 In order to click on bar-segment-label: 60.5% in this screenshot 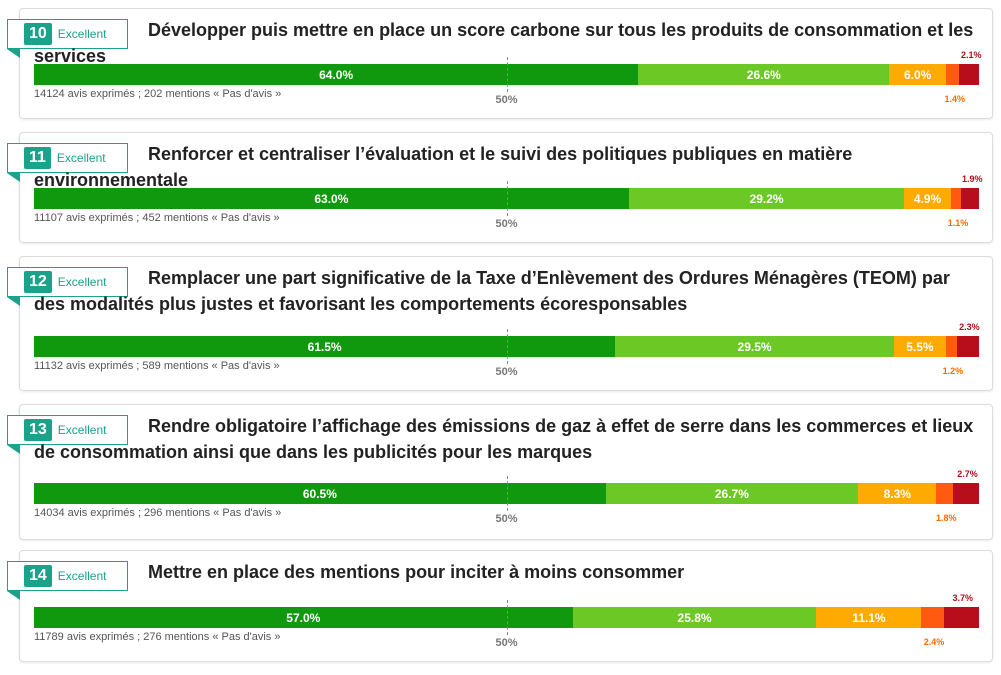, I will do `click(319, 493)`.